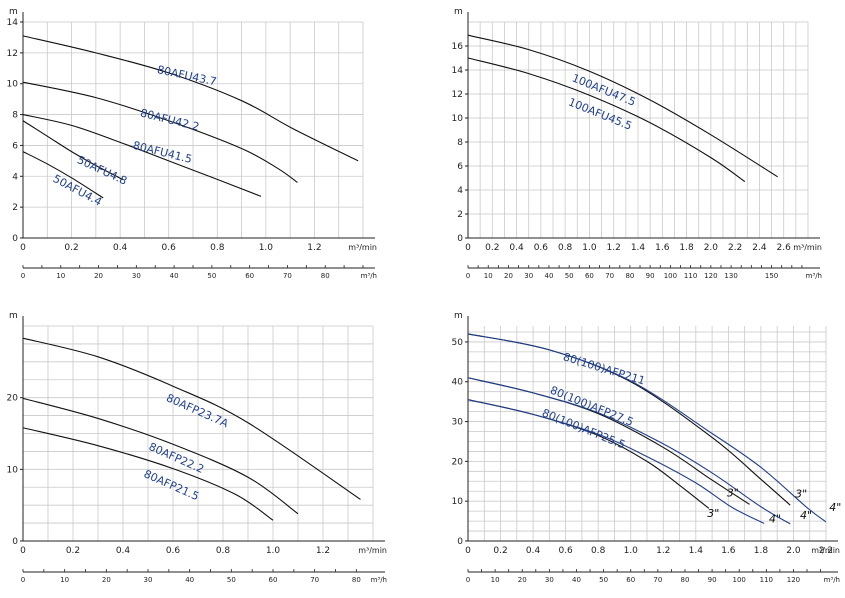 This screenshot has height=598, width=845. I want to click on y-tick-label: 30, so click(458, 423).